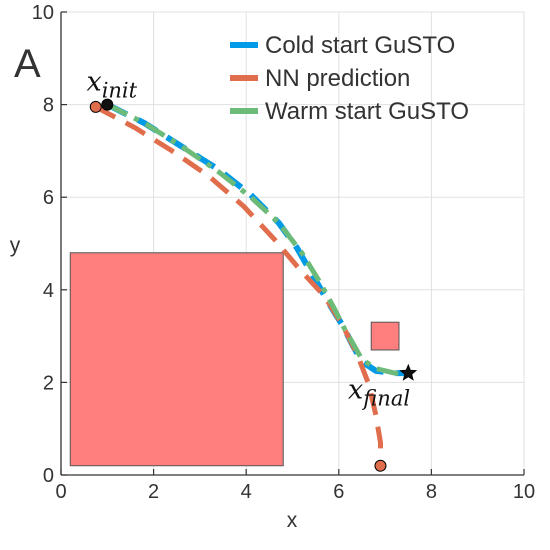  What do you see at coordinates (60, 492) in the screenshot?
I see `x-tick-label-0: 0` at bounding box center [60, 492].